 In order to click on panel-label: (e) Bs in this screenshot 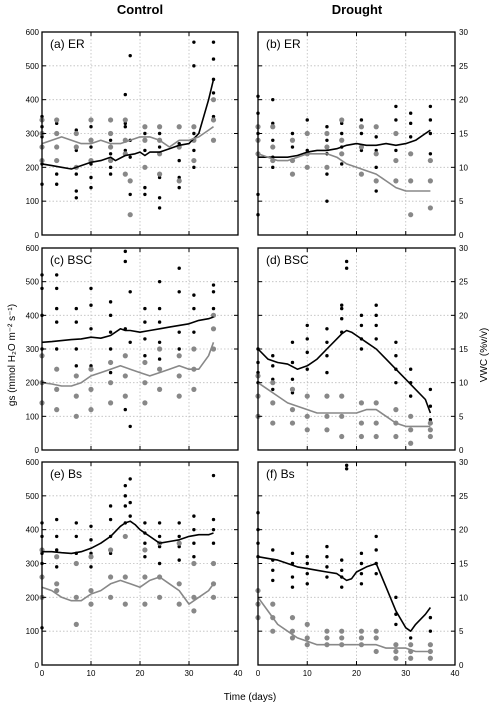, I will do `click(66, 474)`.